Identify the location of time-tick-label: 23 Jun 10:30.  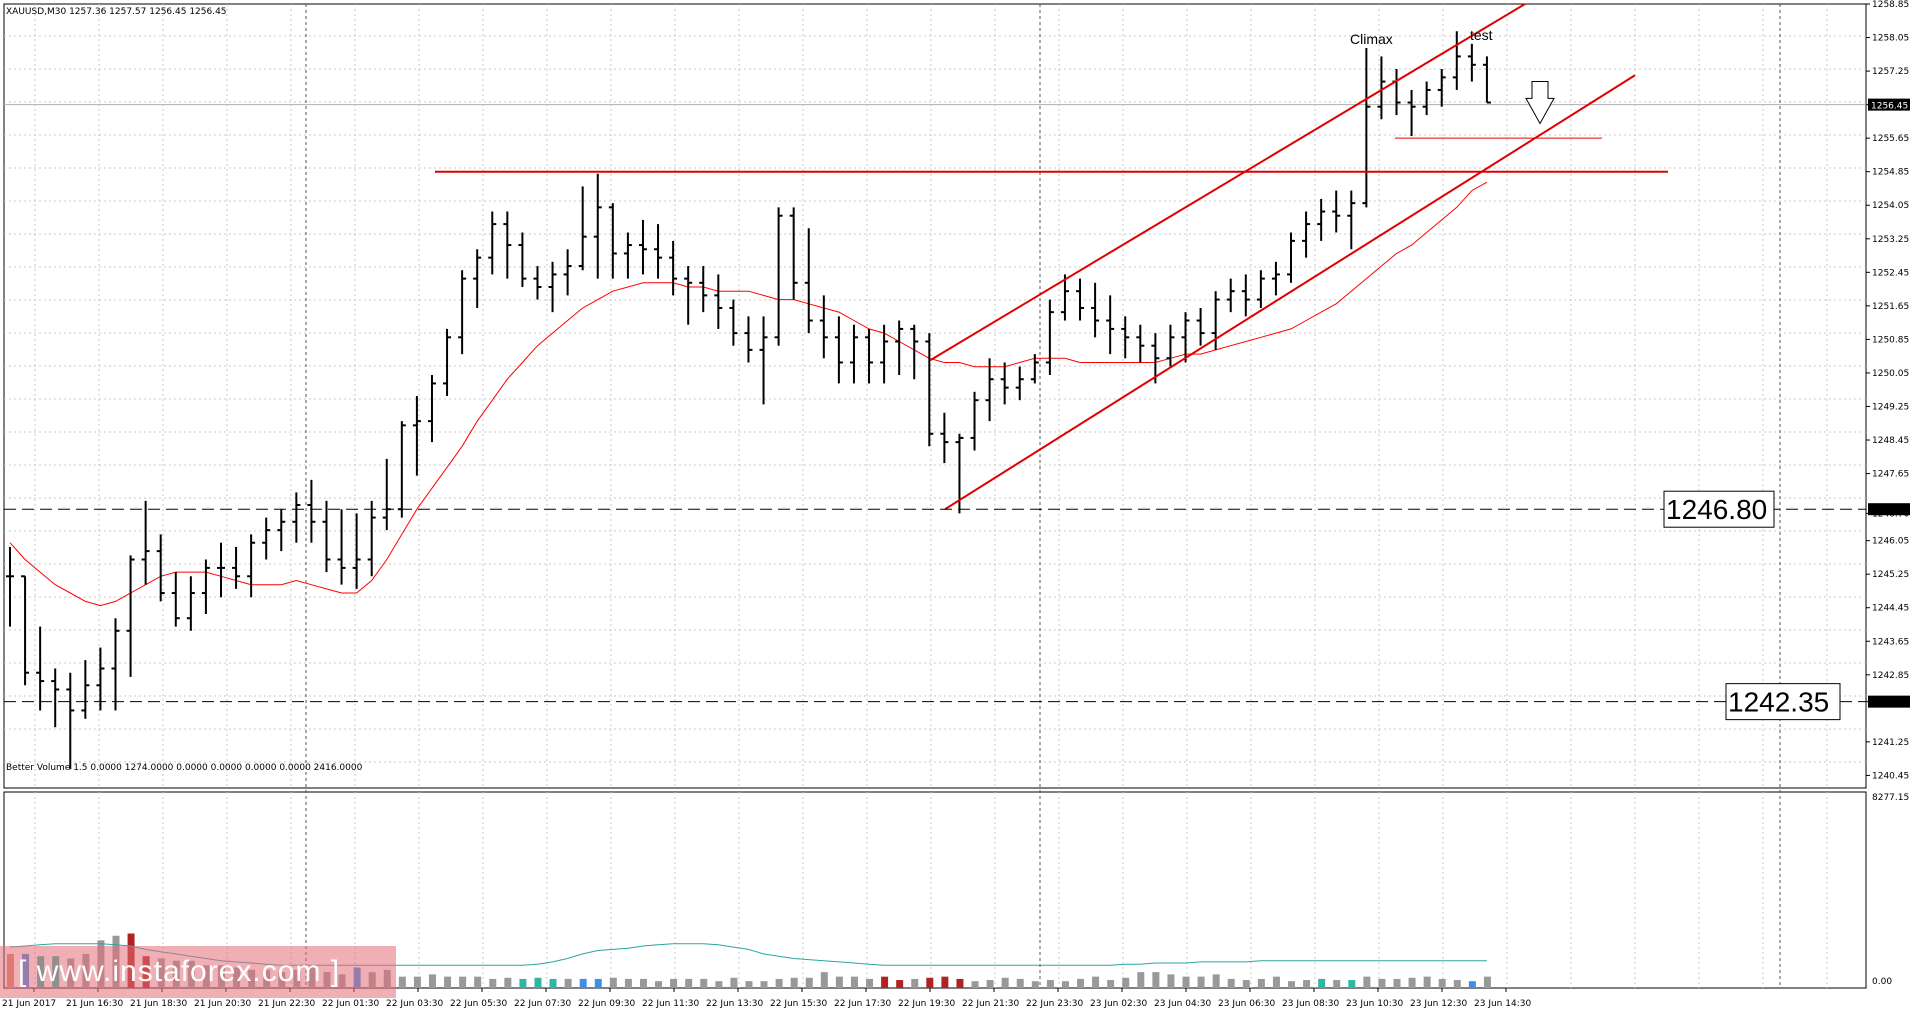
(1374, 1004).